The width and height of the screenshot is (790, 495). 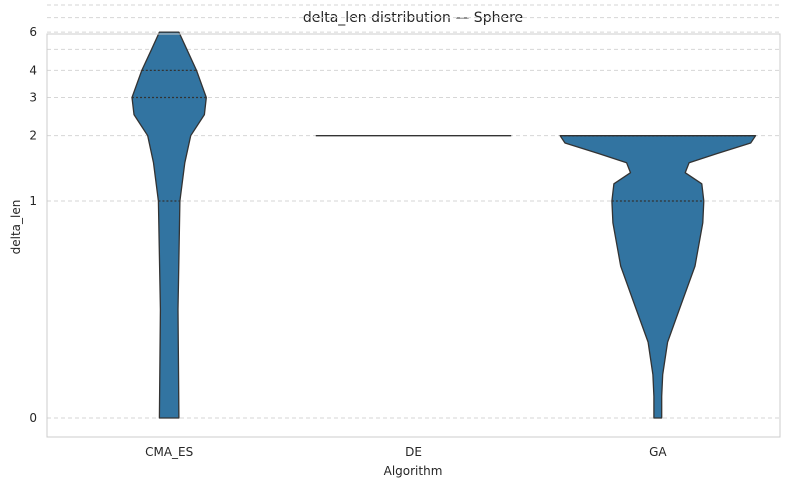 What do you see at coordinates (33, 418) in the screenshot?
I see `y-tick-label: 0` at bounding box center [33, 418].